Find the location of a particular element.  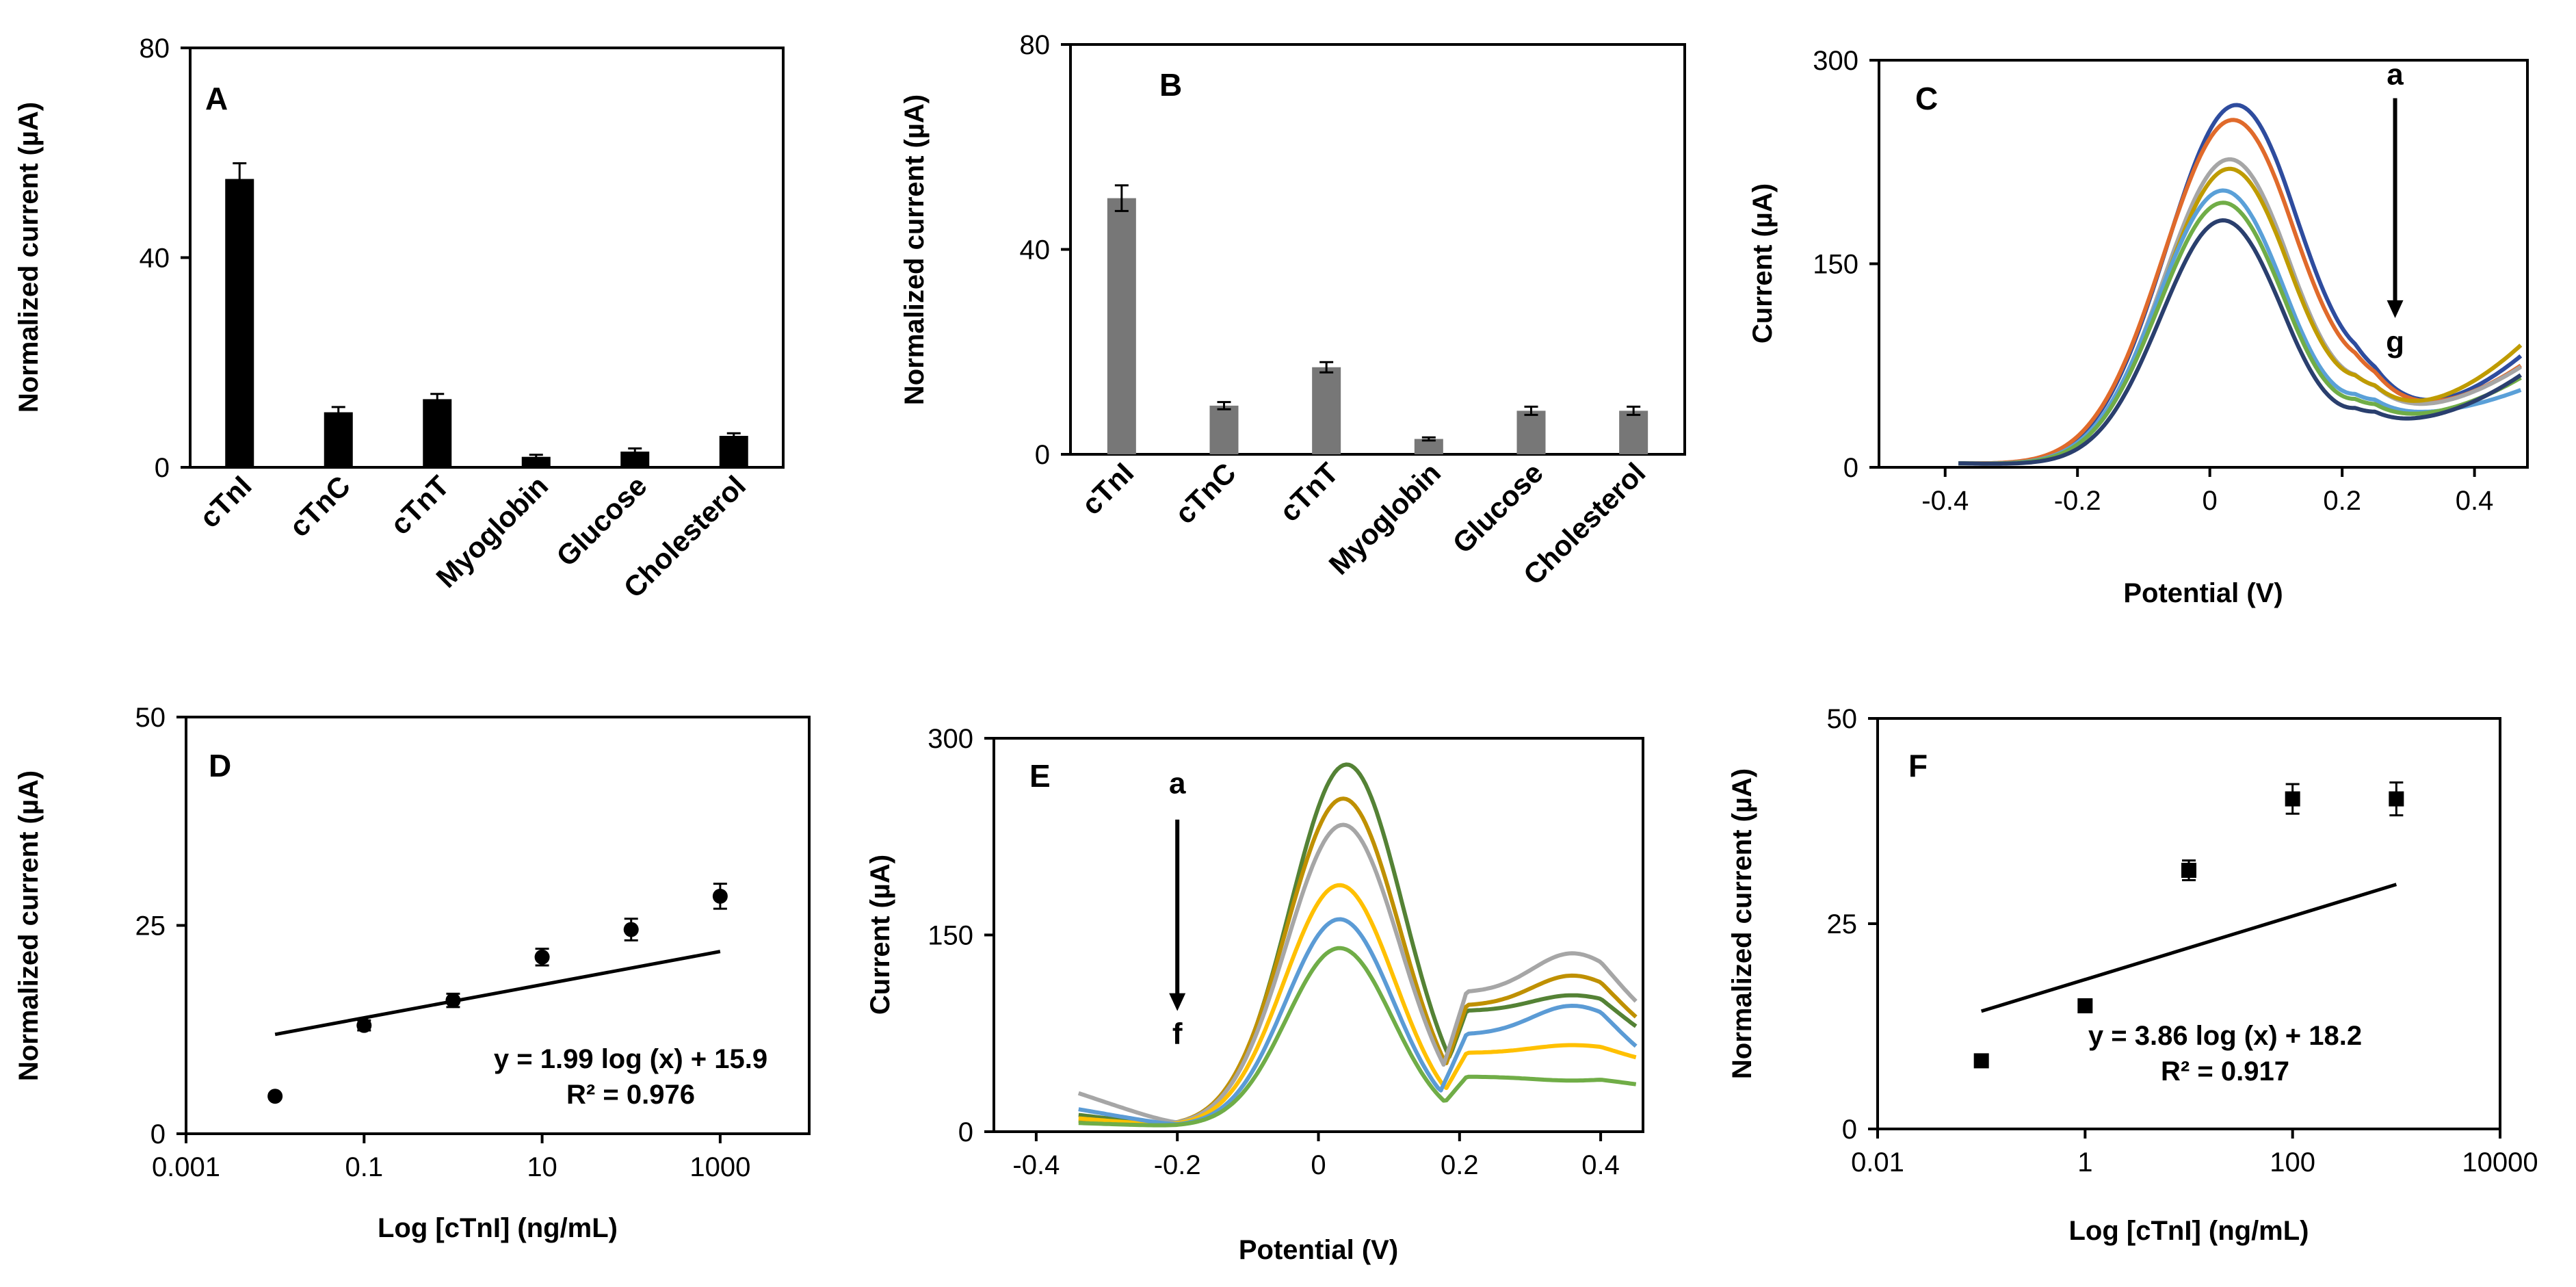

panel-a-y-tick-label: 80 is located at coordinates (155, 49).